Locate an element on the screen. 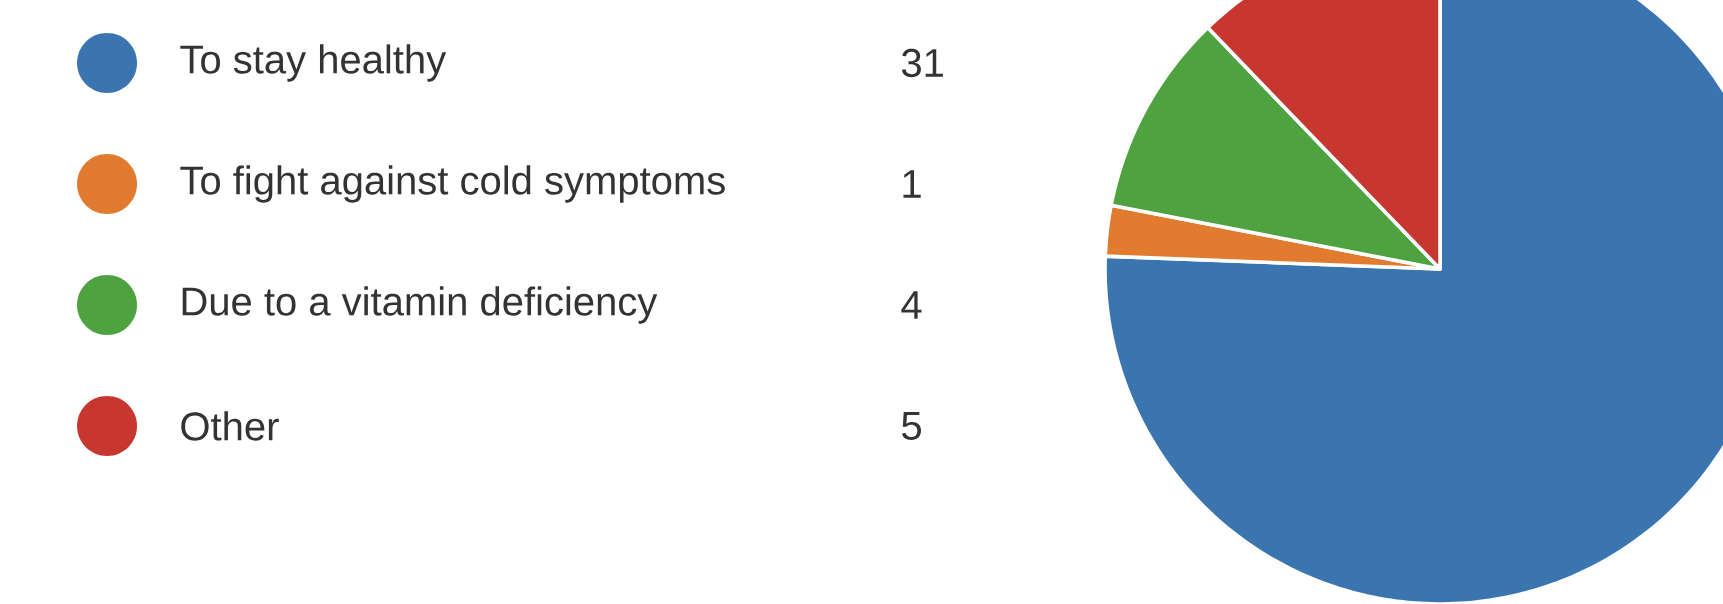  data-label: 5 is located at coordinates (911, 426).